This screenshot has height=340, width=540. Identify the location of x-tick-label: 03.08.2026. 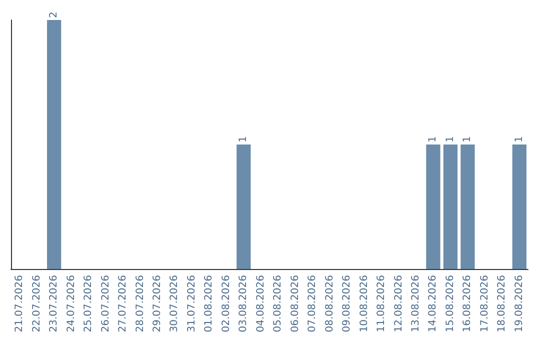
(244, 303).